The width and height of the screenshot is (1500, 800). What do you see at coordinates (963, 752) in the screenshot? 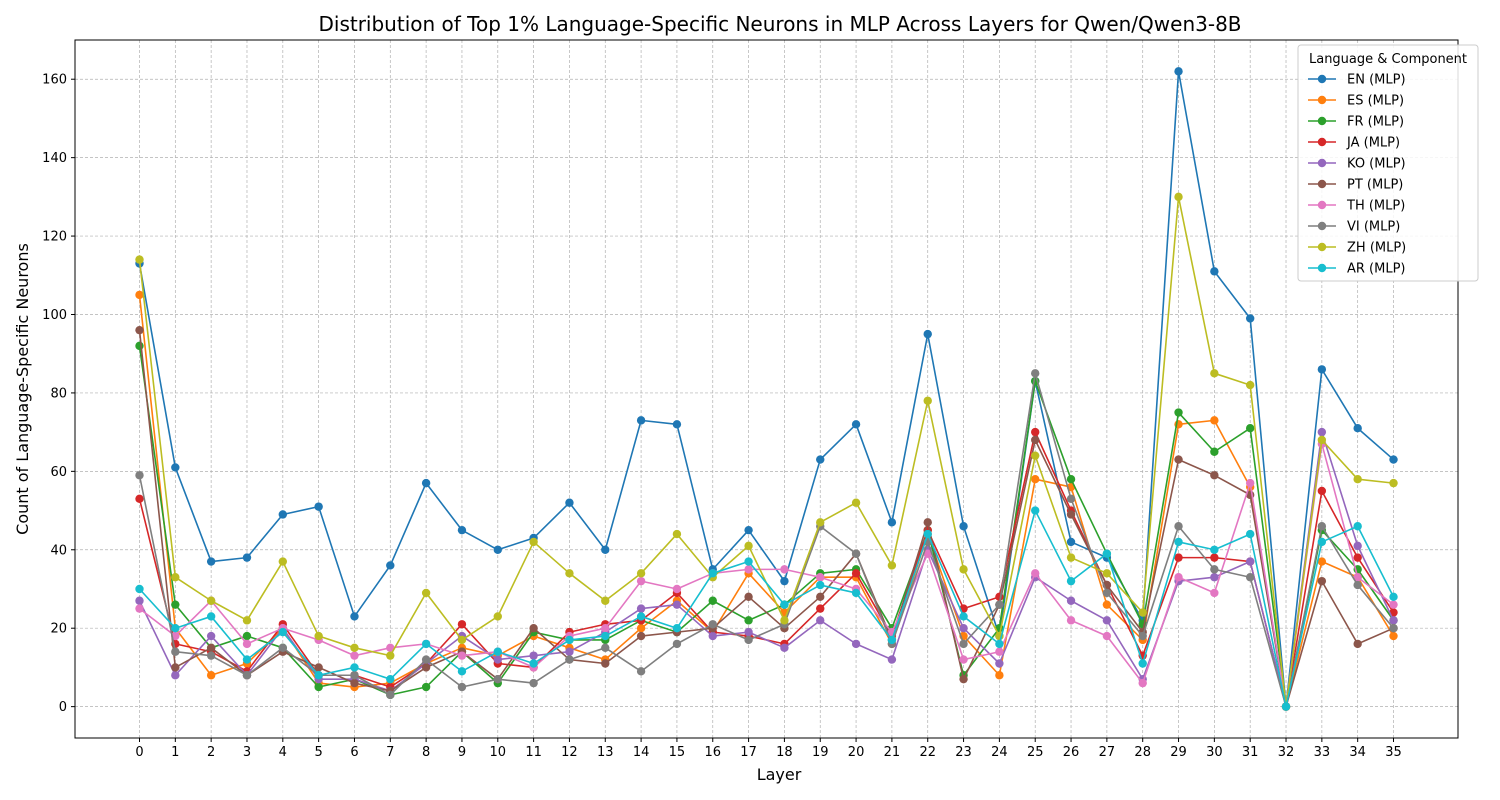
I see `x-tick-label: 23` at bounding box center [963, 752].